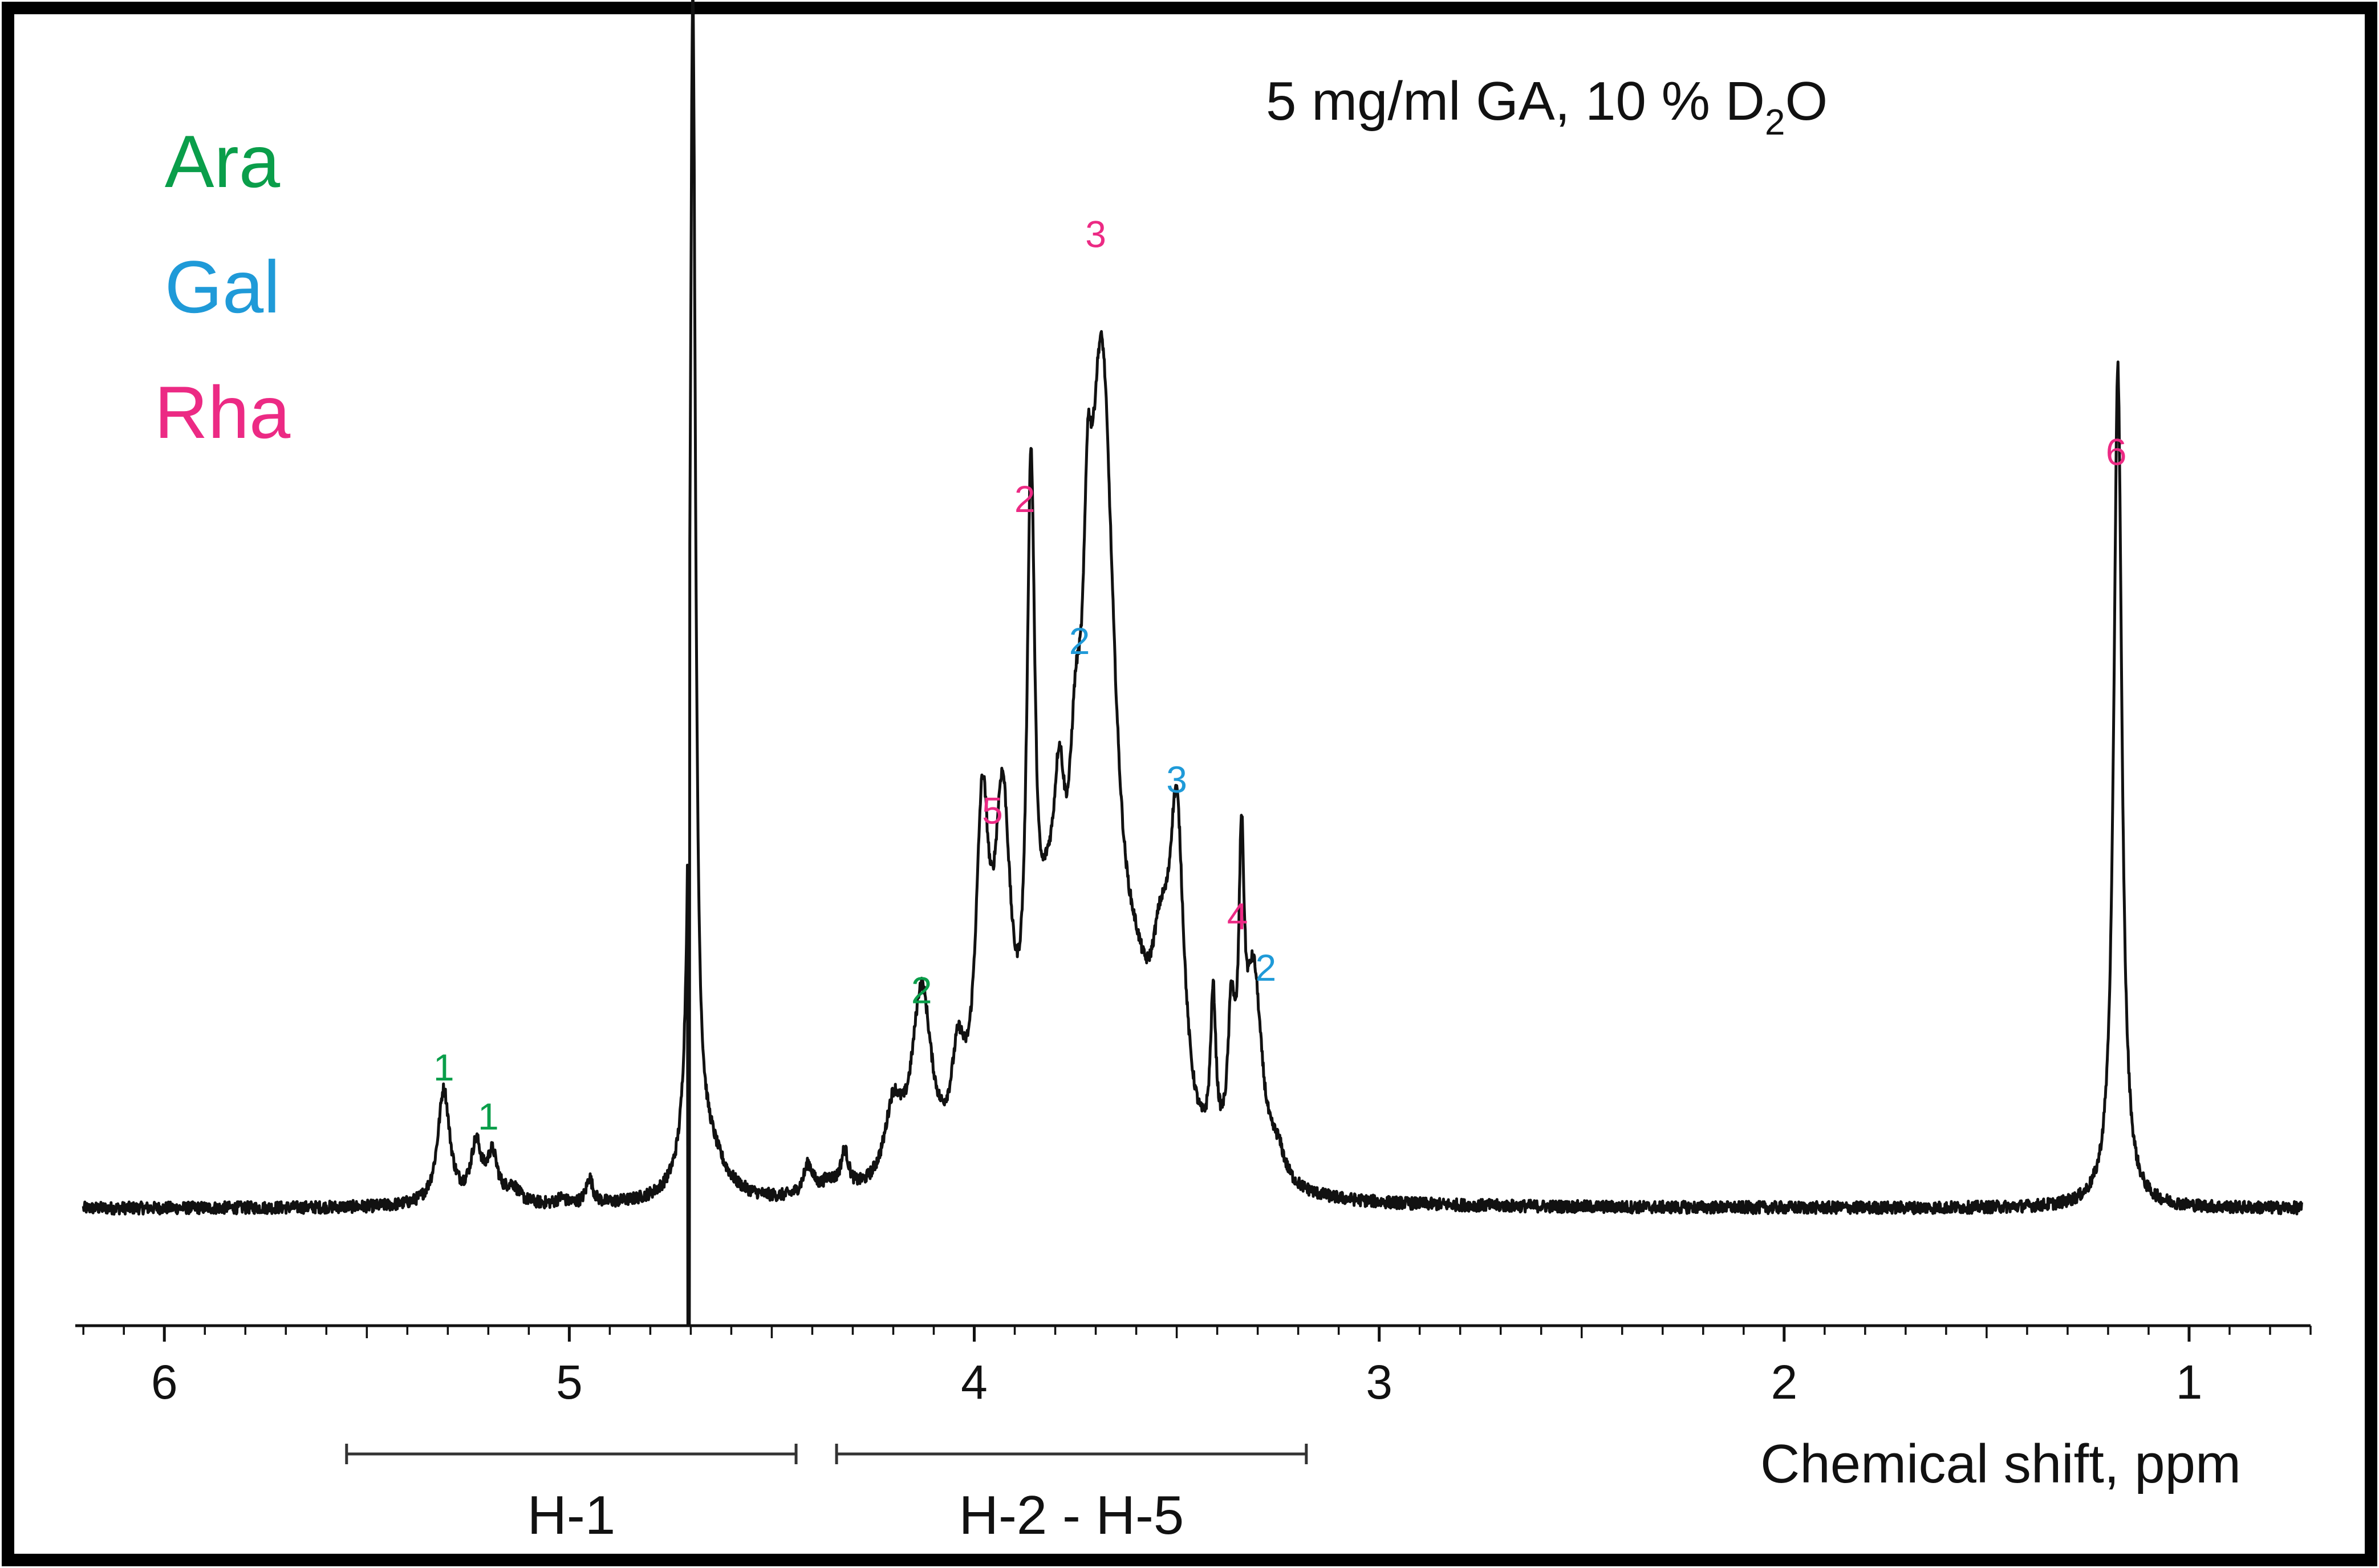 This screenshot has height=1568, width=2379. Describe the element at coordinates (223, 161) in the screenshot. I see `legend-entry-ara: Ara` at that location.